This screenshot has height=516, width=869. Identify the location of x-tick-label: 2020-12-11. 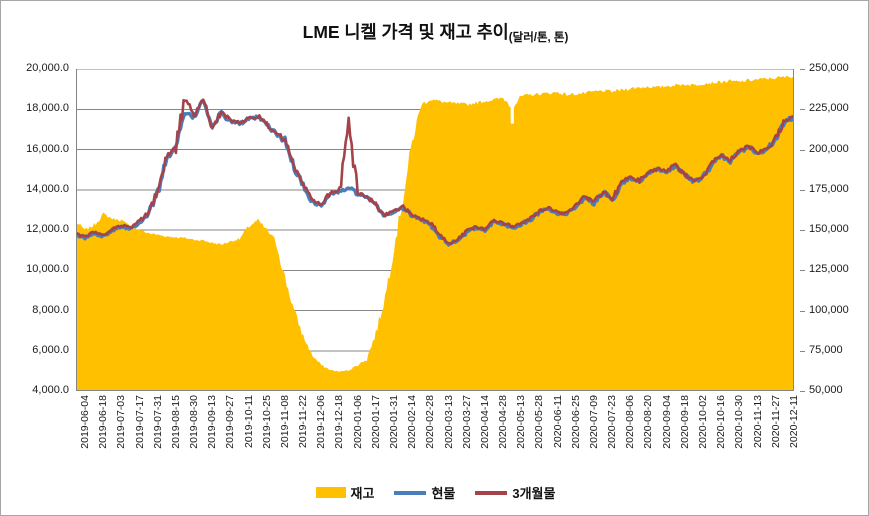
(793, 421).